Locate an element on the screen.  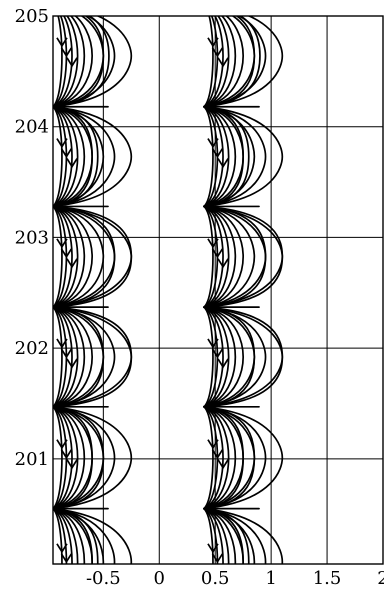
y-tick-label: 202 is located at coordinates (32, 348).